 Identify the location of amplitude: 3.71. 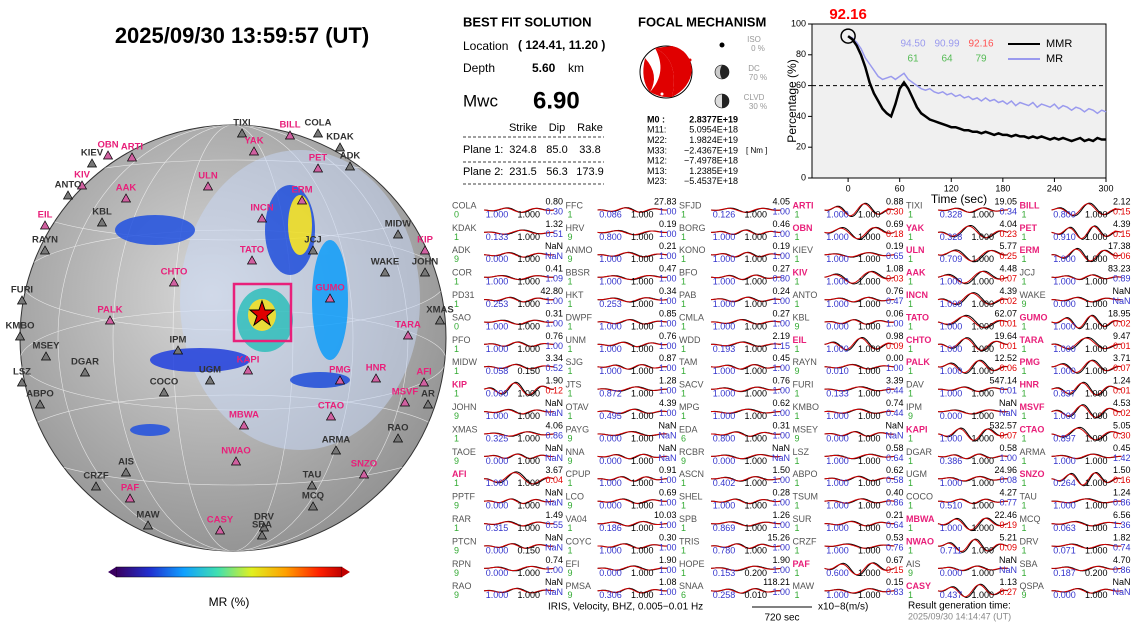
(1122, 358).